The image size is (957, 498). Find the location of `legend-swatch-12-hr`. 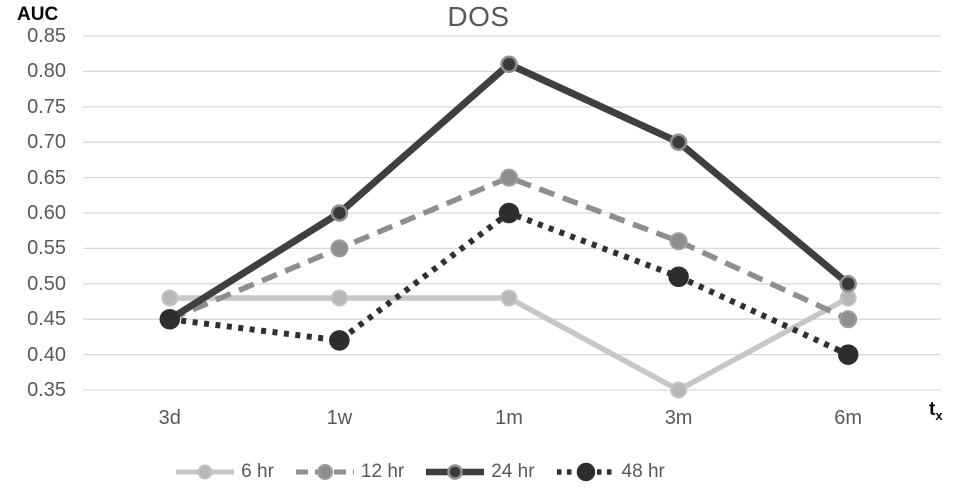

legend-swatch-12-hr is located at coordinates (324, 472).